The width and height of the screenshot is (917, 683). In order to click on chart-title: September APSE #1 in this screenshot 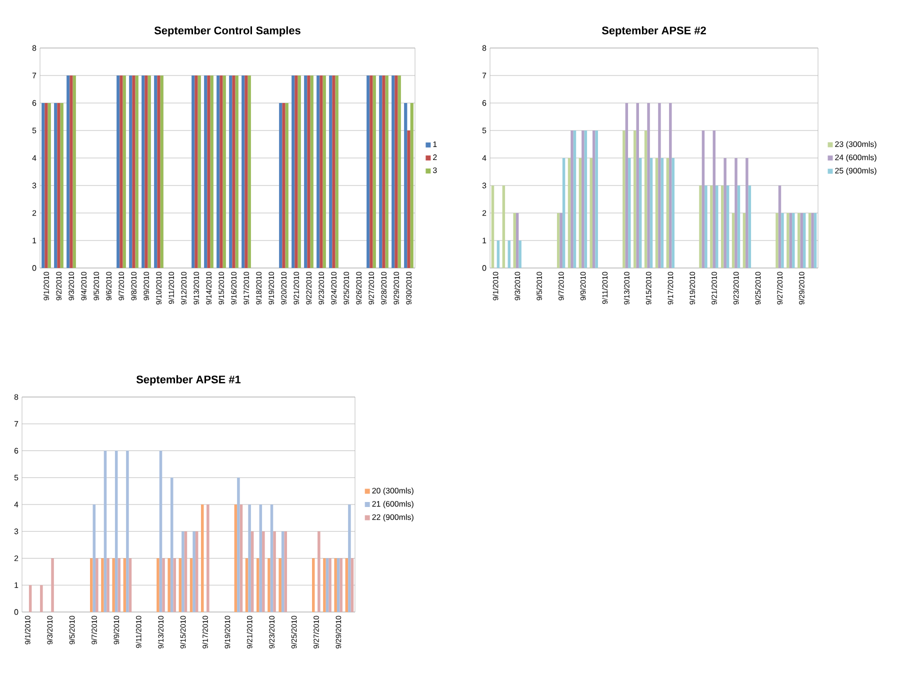, I will do `click(188, 380)`.